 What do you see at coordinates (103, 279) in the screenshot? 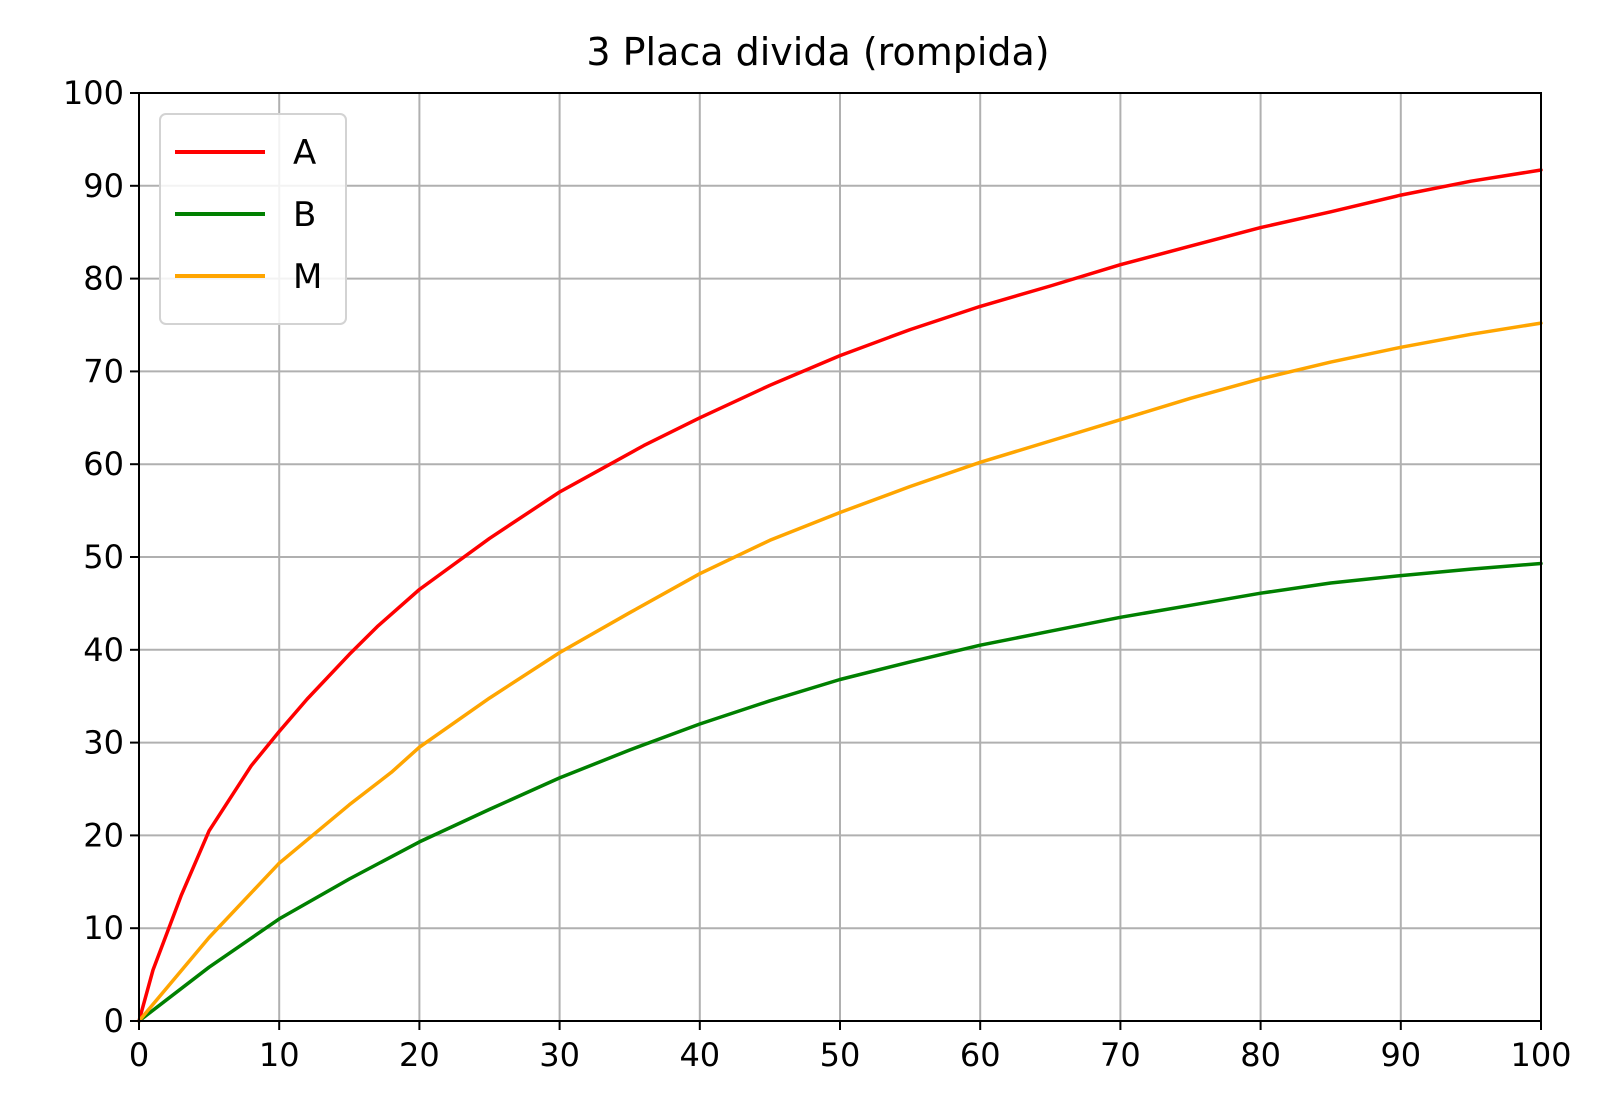
I see `y-tick-label: 80` at bounding box center [103, 279].